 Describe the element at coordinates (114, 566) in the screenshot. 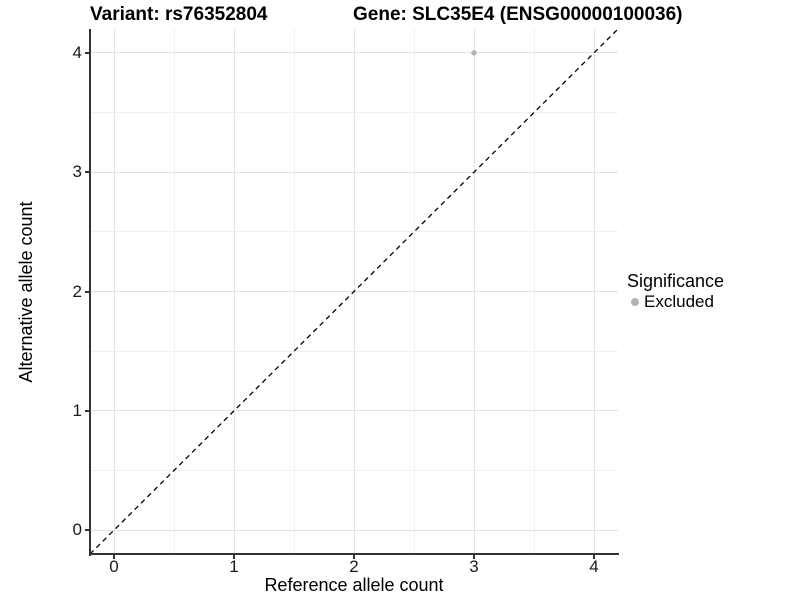

I see `x-tick-label: 0` at that location.